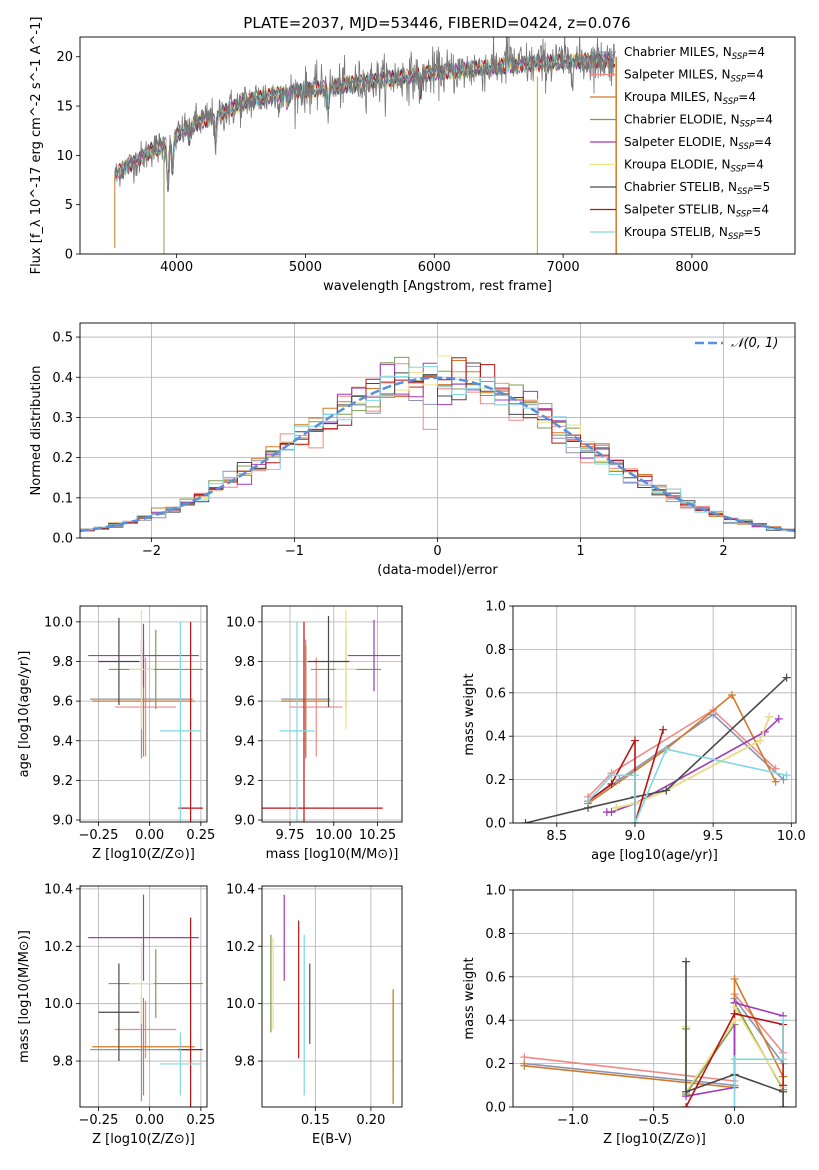 This screenshot has height=1170, width=819. I want to click on weight-line-kroupa-elodie, so click(693, 762).